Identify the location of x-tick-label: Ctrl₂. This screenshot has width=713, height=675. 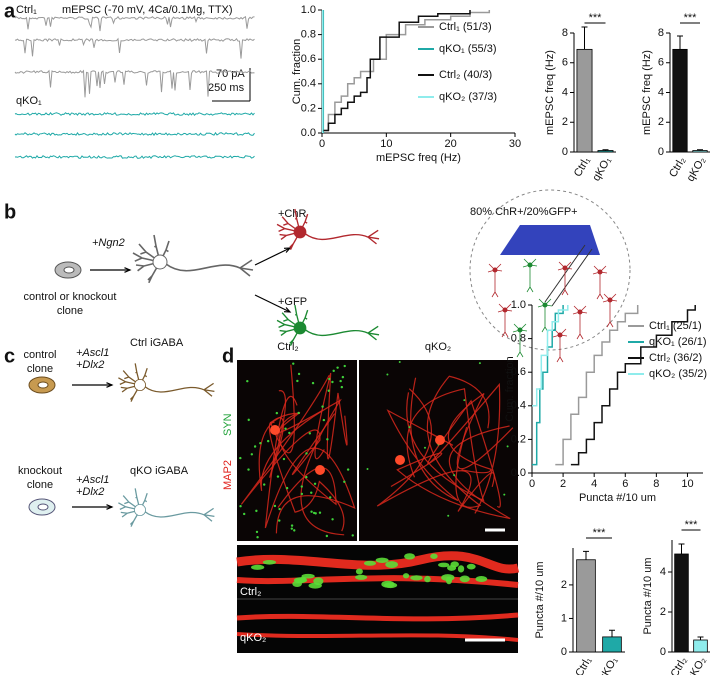
(679, 665).